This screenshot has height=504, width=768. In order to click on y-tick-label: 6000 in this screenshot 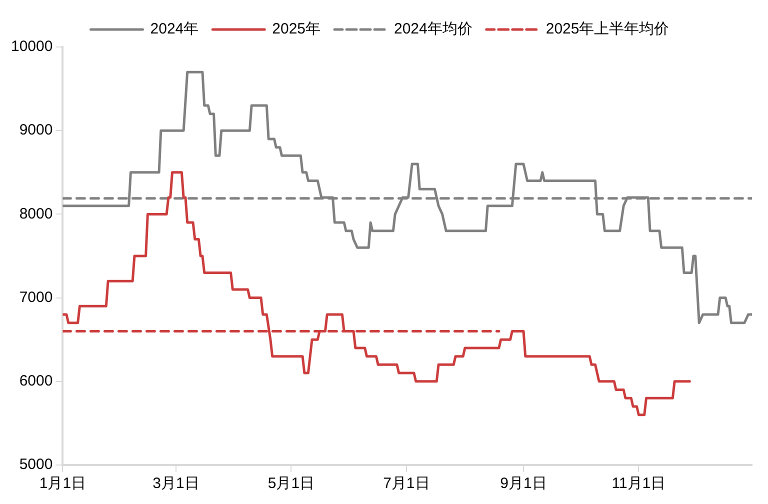, I will do `click(36, 381)`.